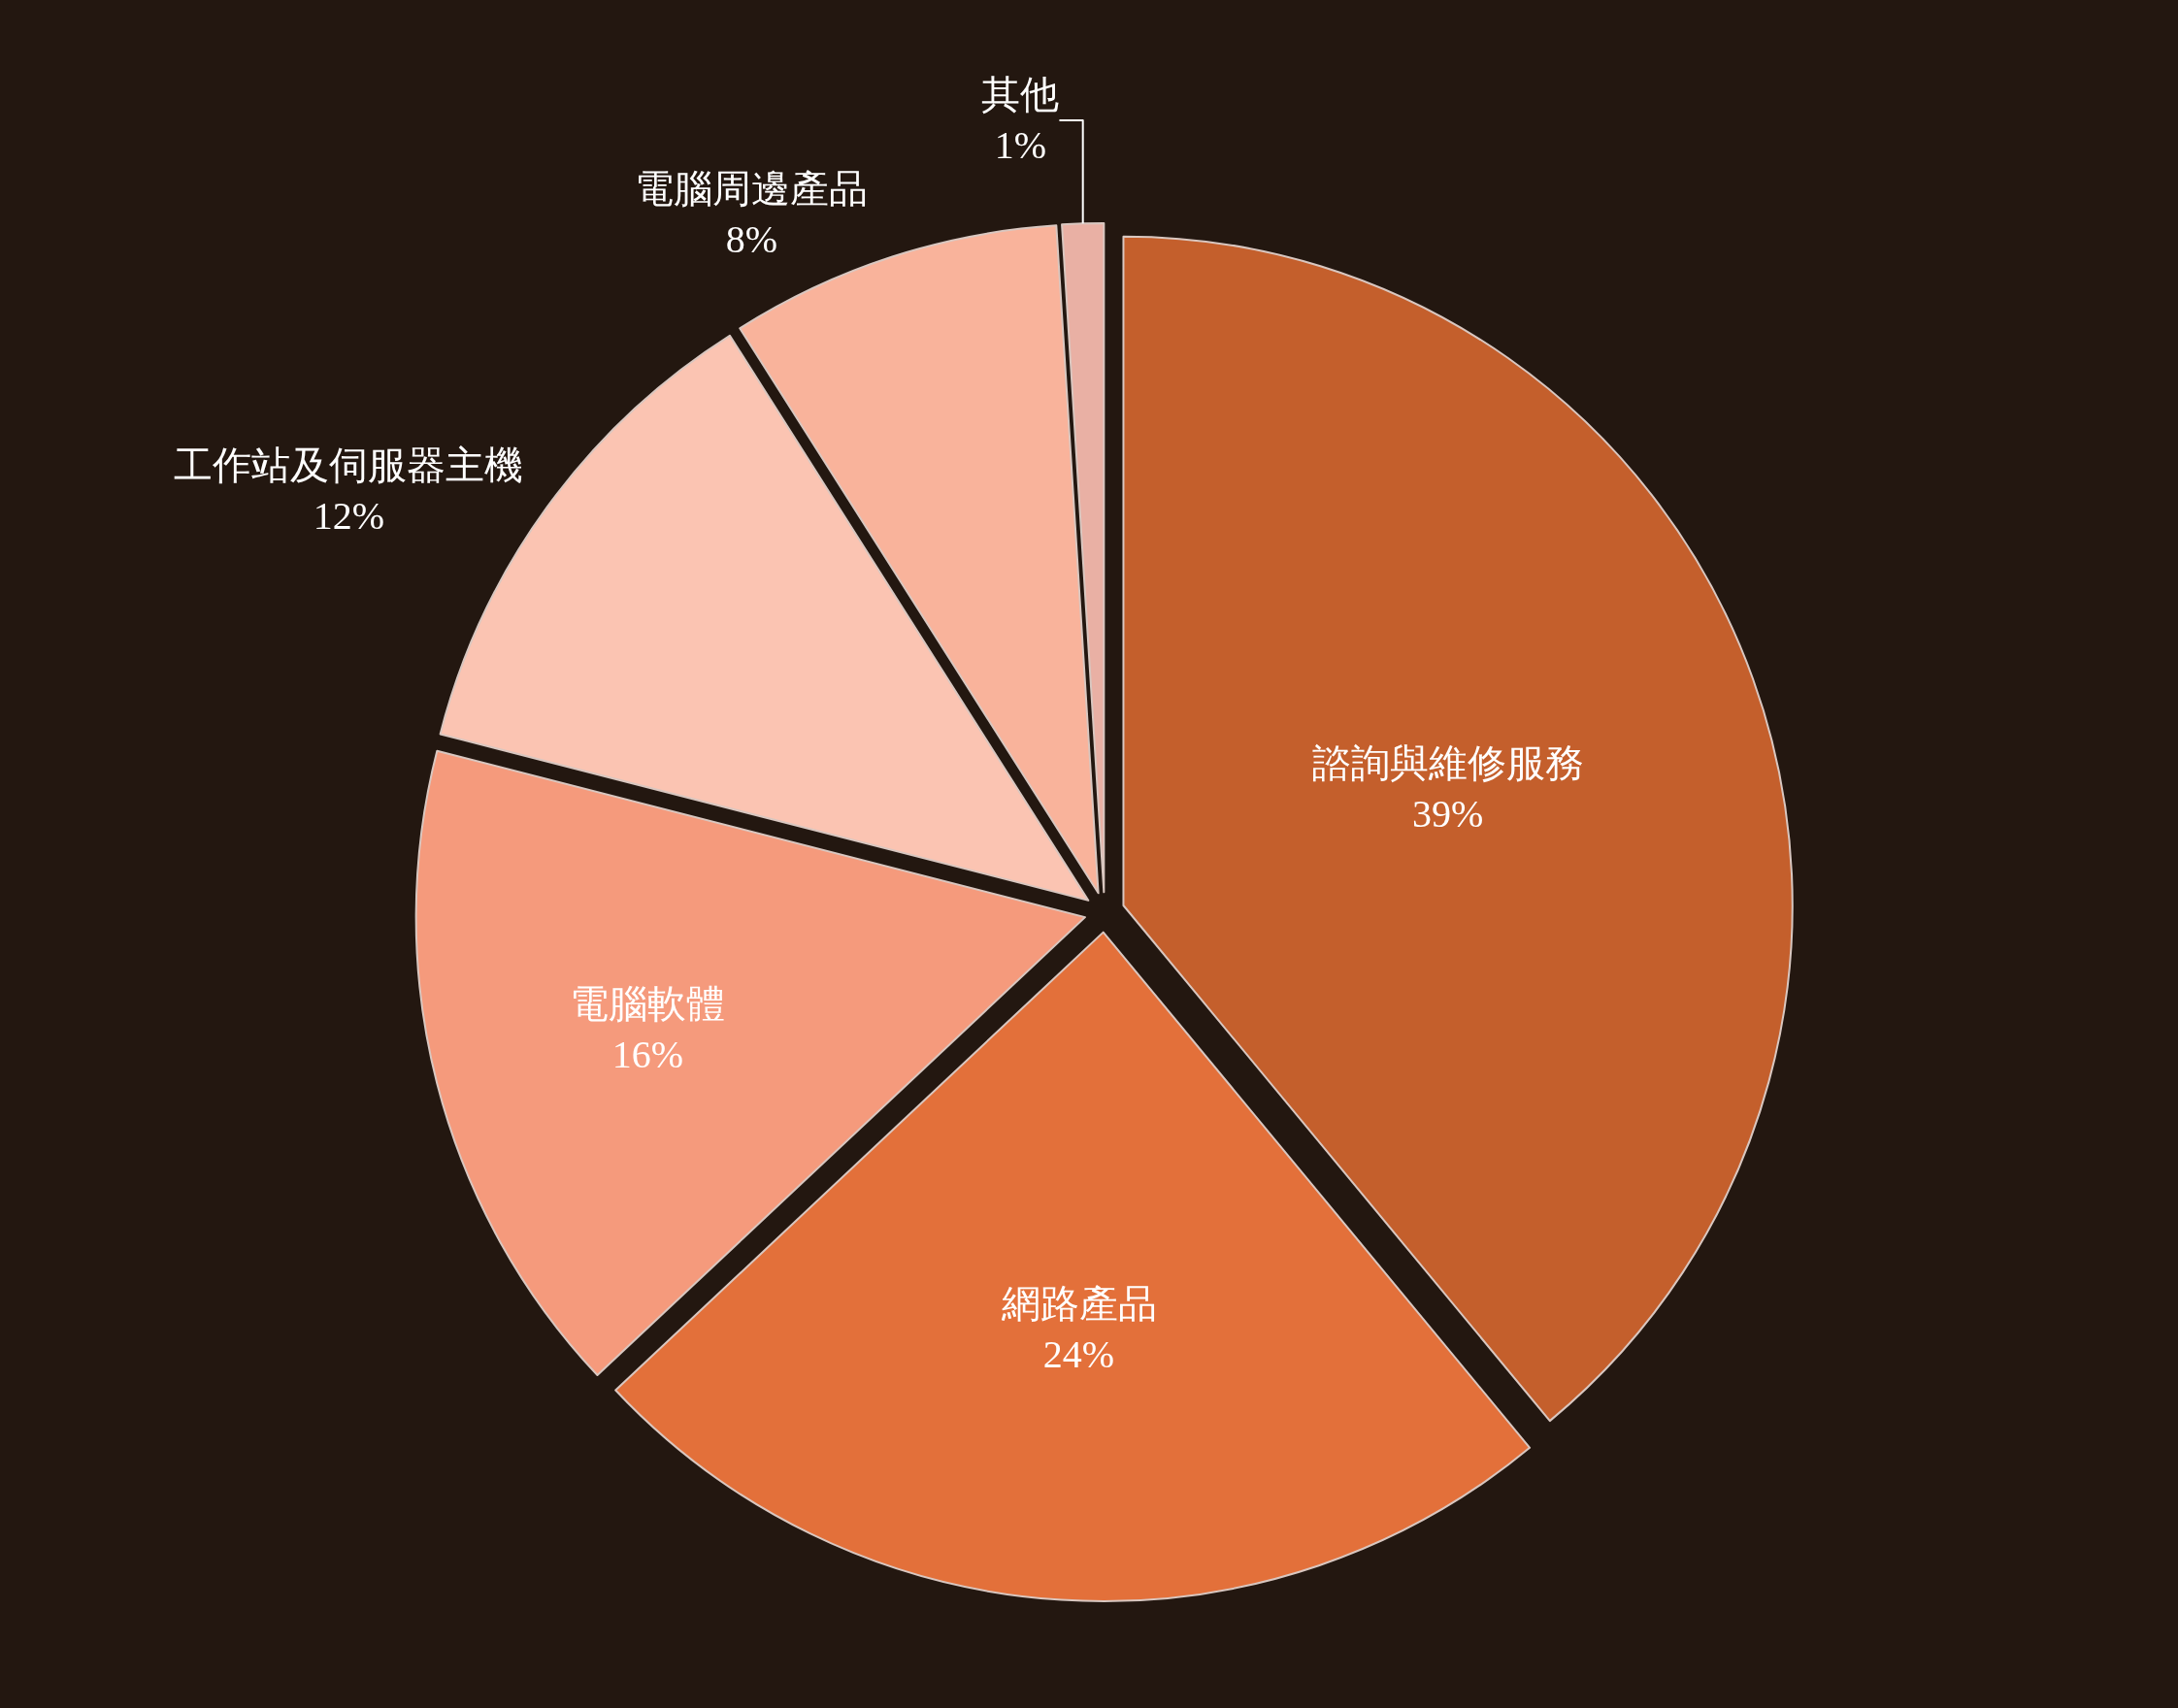 This screenshot has width=2178, height=1708. Describe the element at coordinates (1078, 1353) in the screenshot. I see `data-label: 24%` at that location.